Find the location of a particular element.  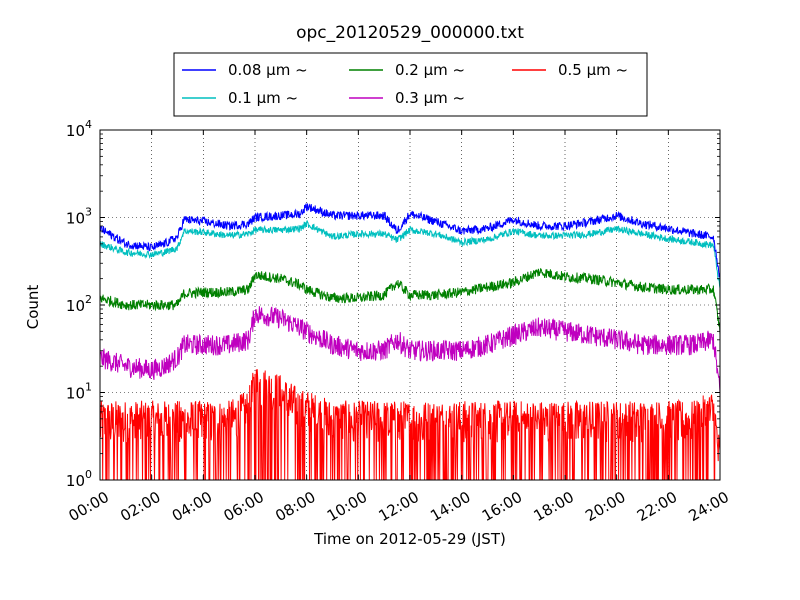

y-tick-label: 10² is located at coordinates (79, 304).